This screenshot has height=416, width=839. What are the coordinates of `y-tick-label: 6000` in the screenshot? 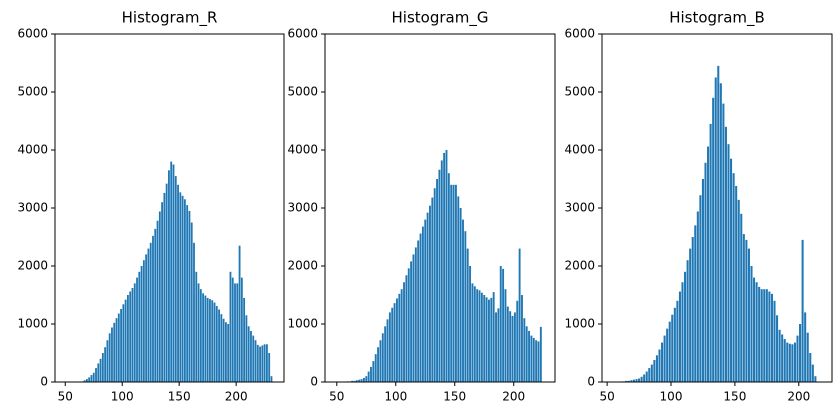 It's located at (32, 34).